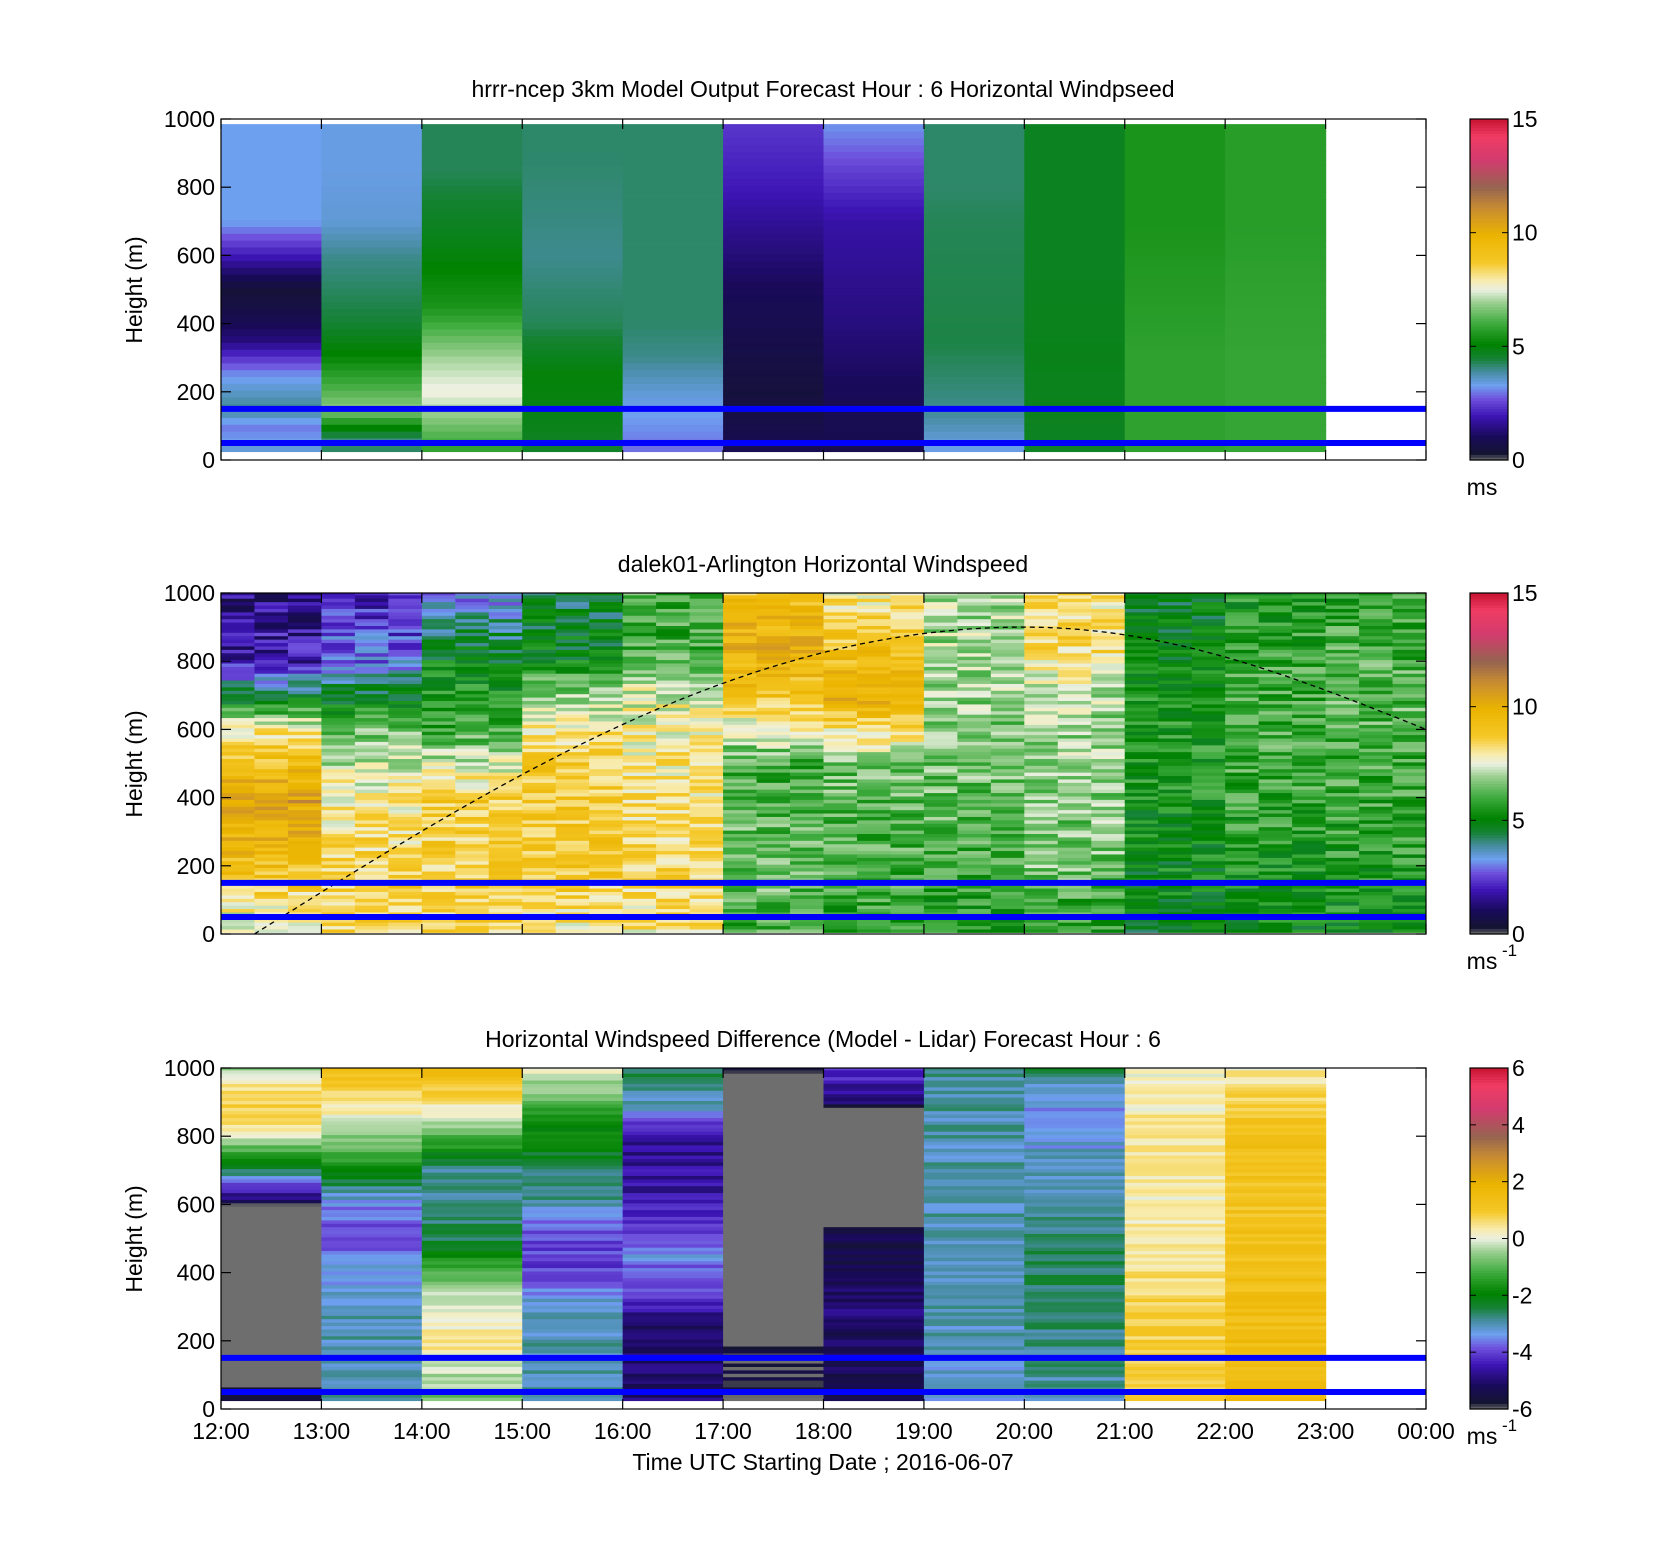 Image resolution: width=1680 pixels, height=1561 pixels. I want to click on colorbar-tick-label: 10, so click(1525, 707).